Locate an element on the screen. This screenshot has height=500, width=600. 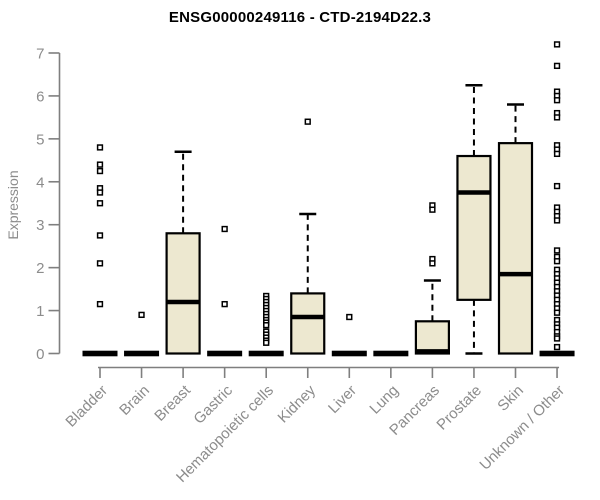
y-tick-label: 5 is located at coordinates (40, 139).